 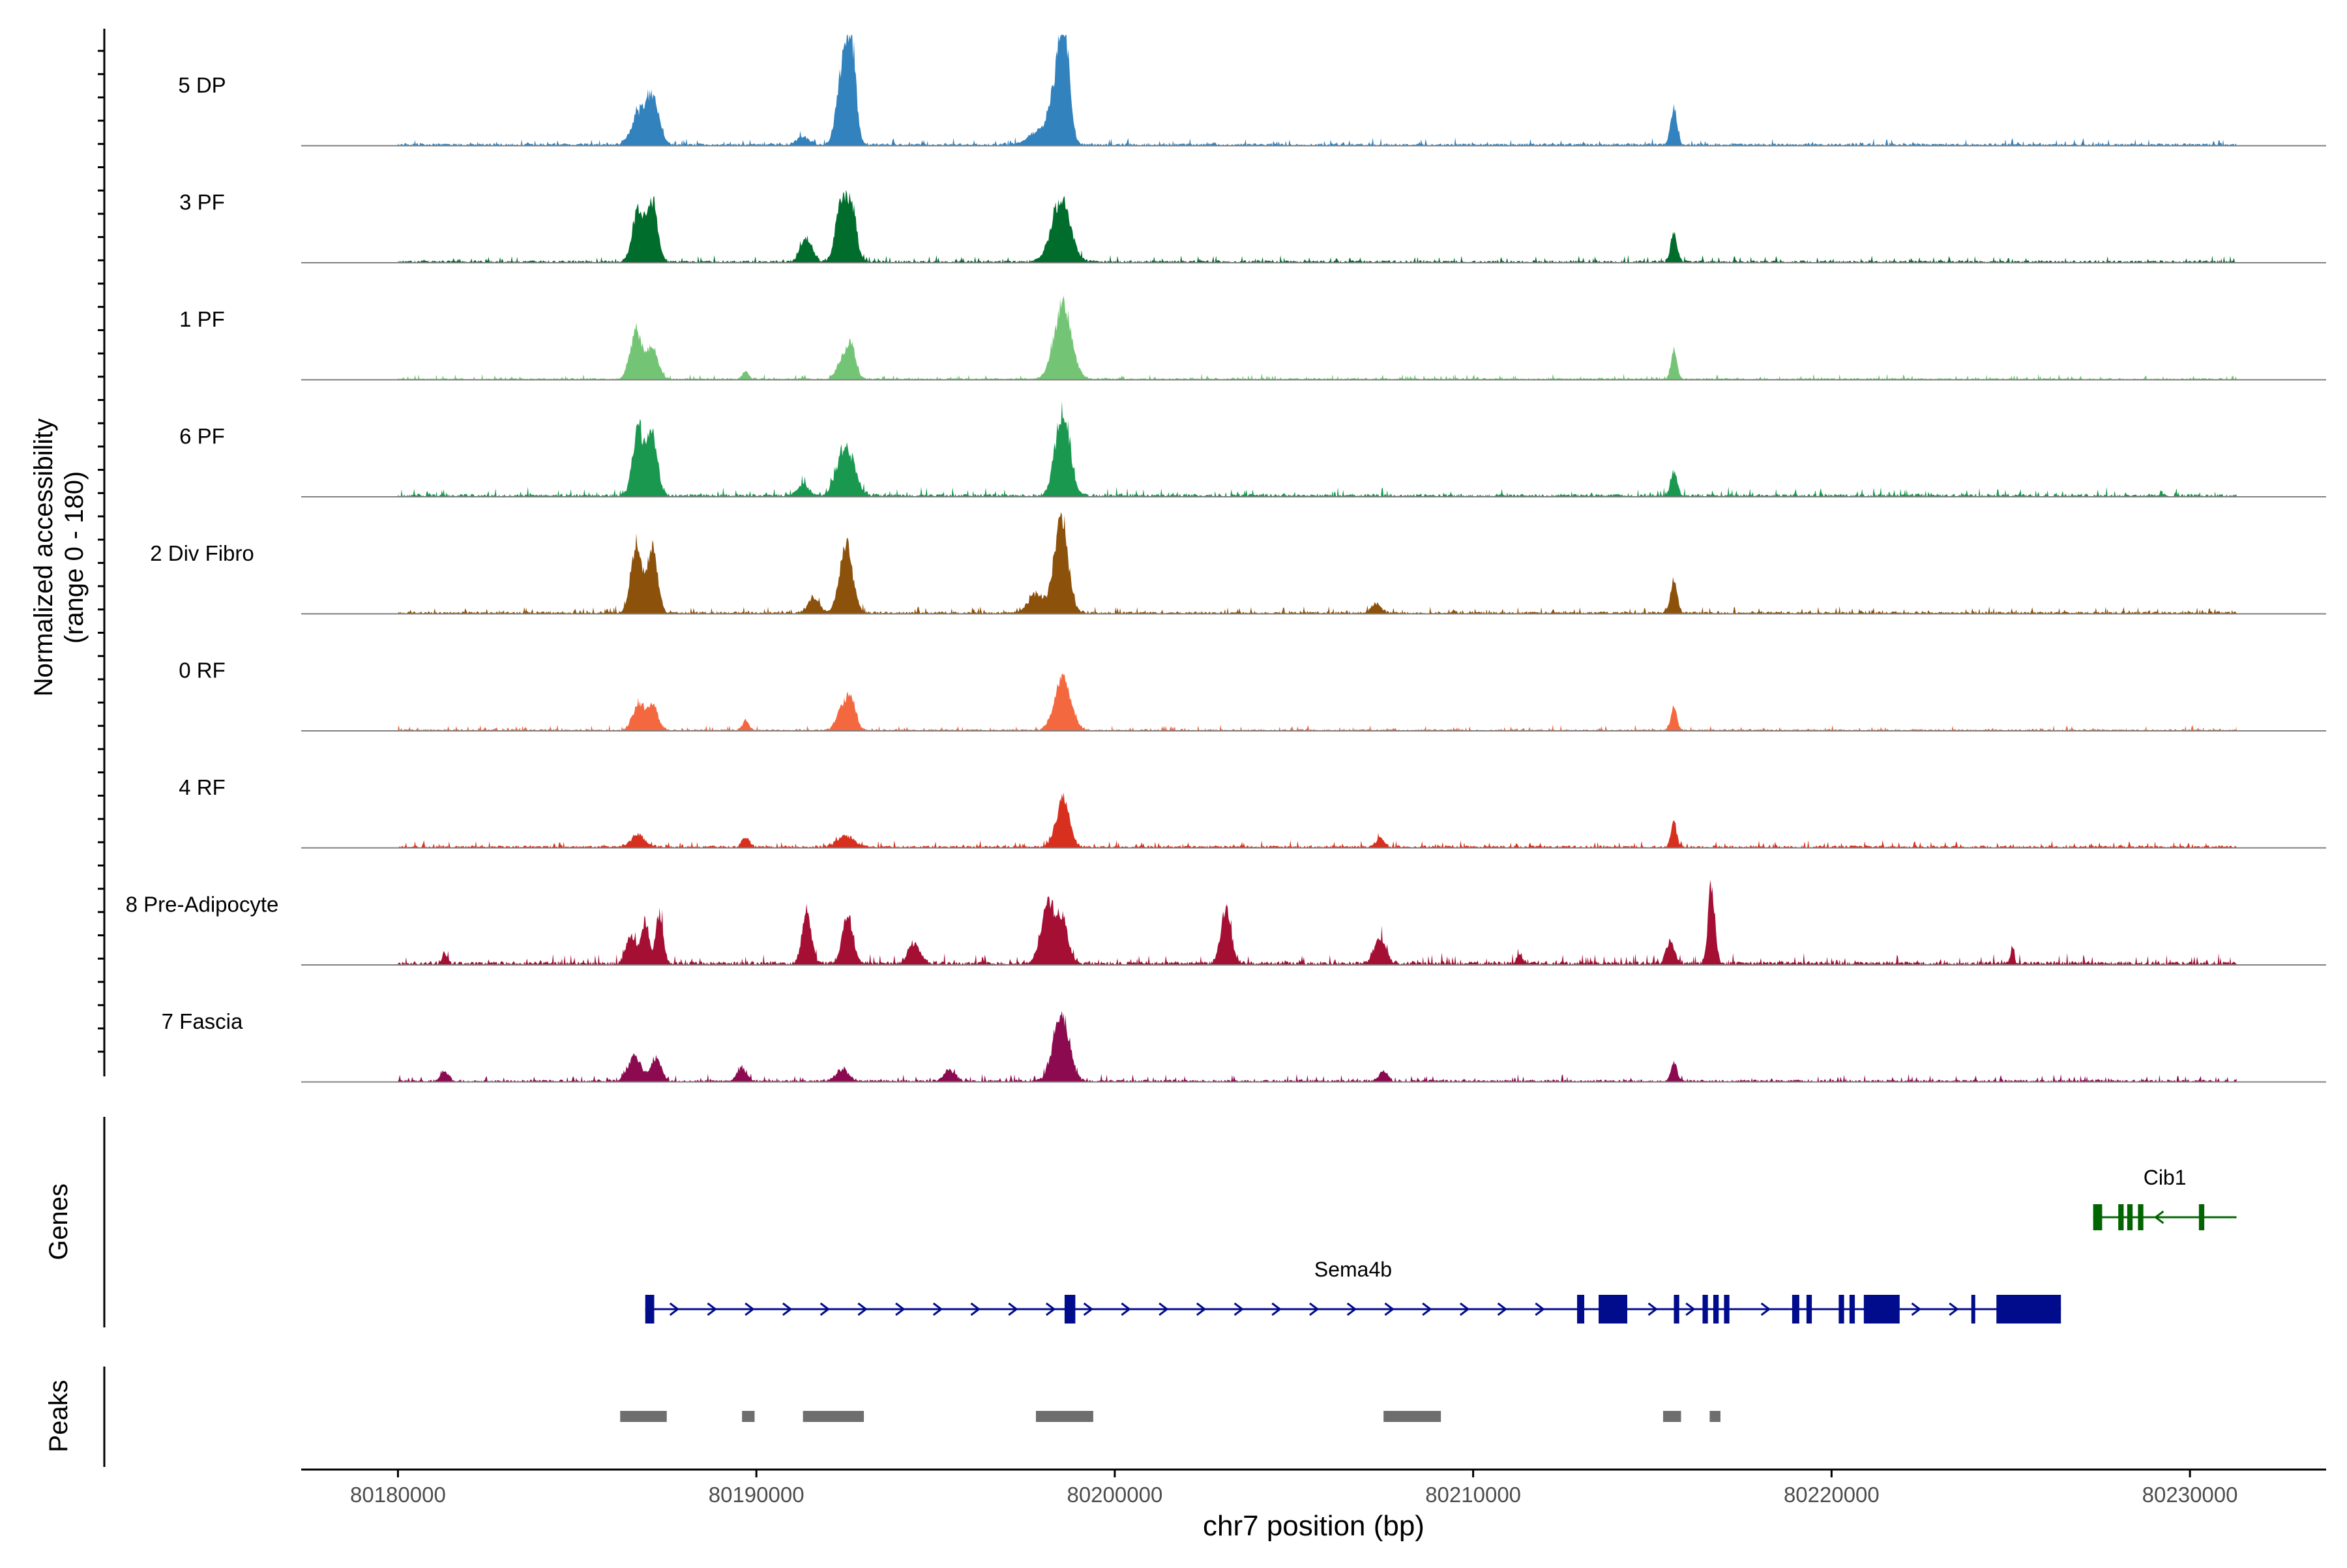 I want to click on track-label: 1 PF, so click(x=202, y=319).